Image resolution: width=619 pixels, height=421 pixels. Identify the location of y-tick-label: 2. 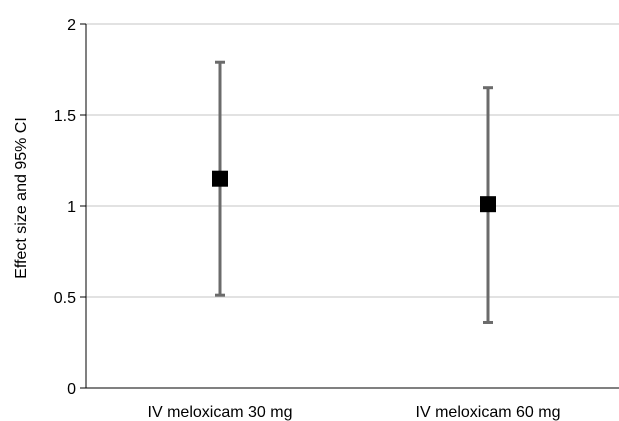
(71, 25).